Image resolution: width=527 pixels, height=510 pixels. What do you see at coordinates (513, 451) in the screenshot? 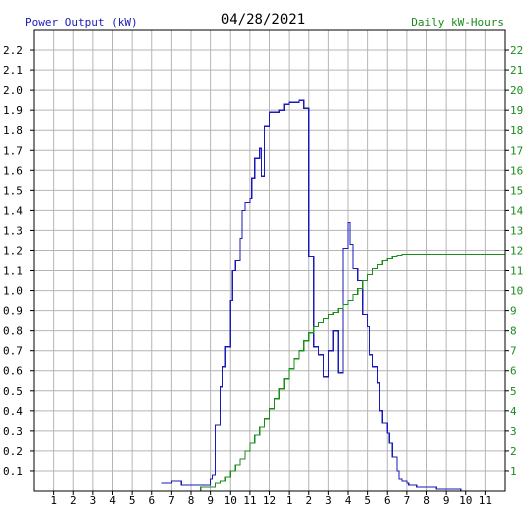
I see `right-tick-label: 2` at bounding box center [513, 451].